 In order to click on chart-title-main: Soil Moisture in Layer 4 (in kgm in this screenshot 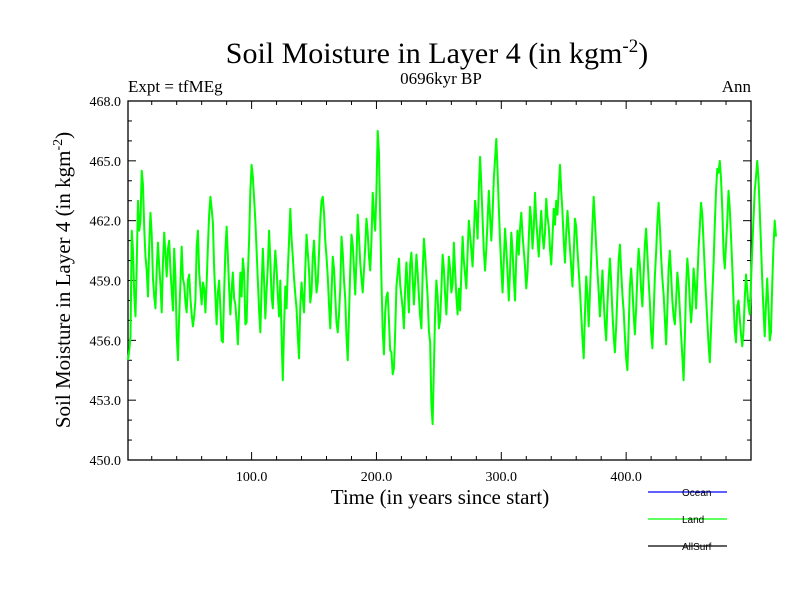, I will do `click(424, 53)`.